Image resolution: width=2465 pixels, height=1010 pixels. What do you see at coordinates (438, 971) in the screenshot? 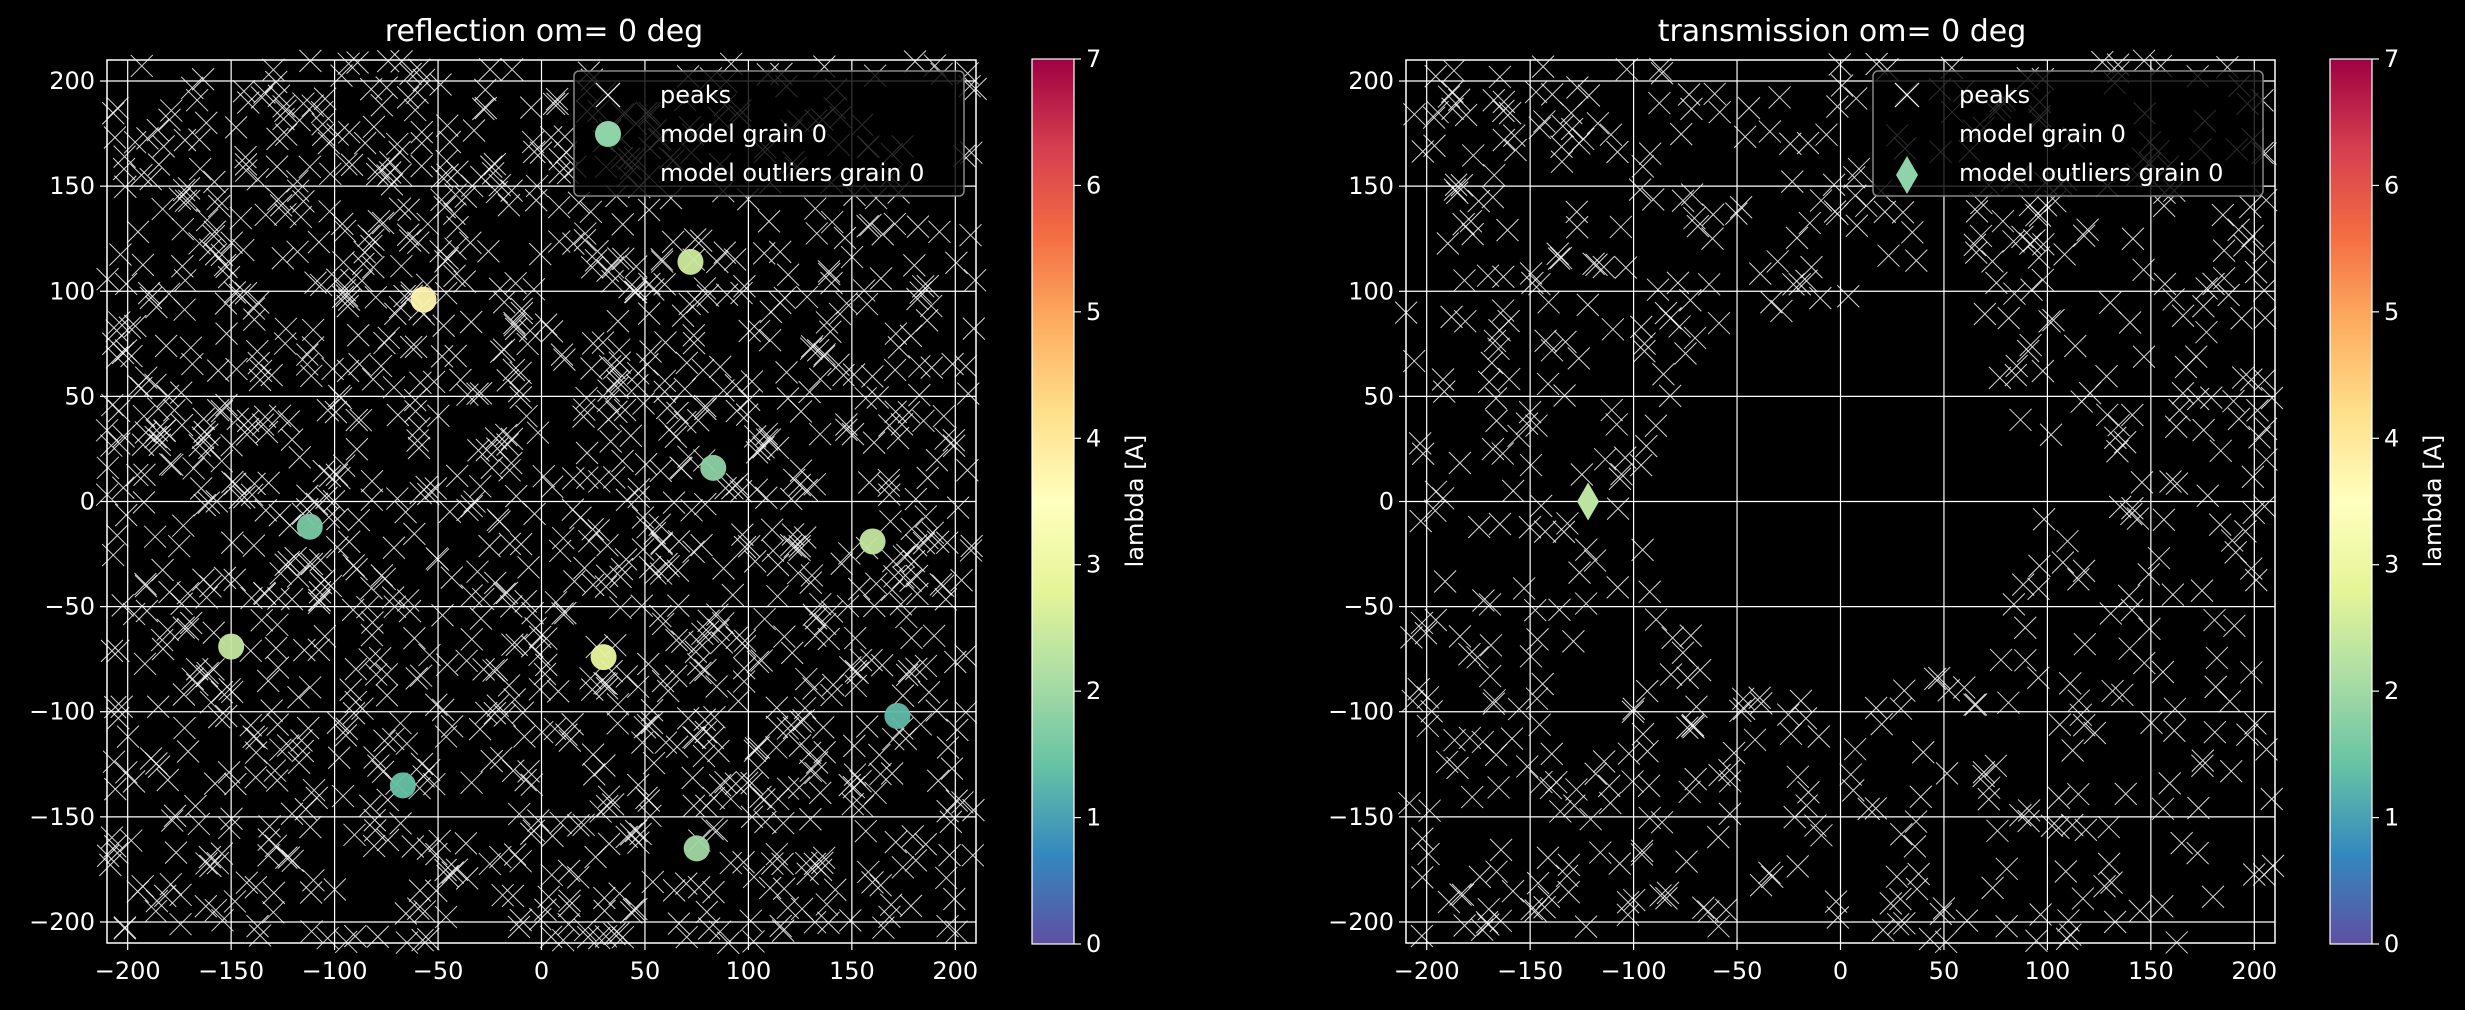
I see `x-tick-label: −50` at bounding box center [438, 971].